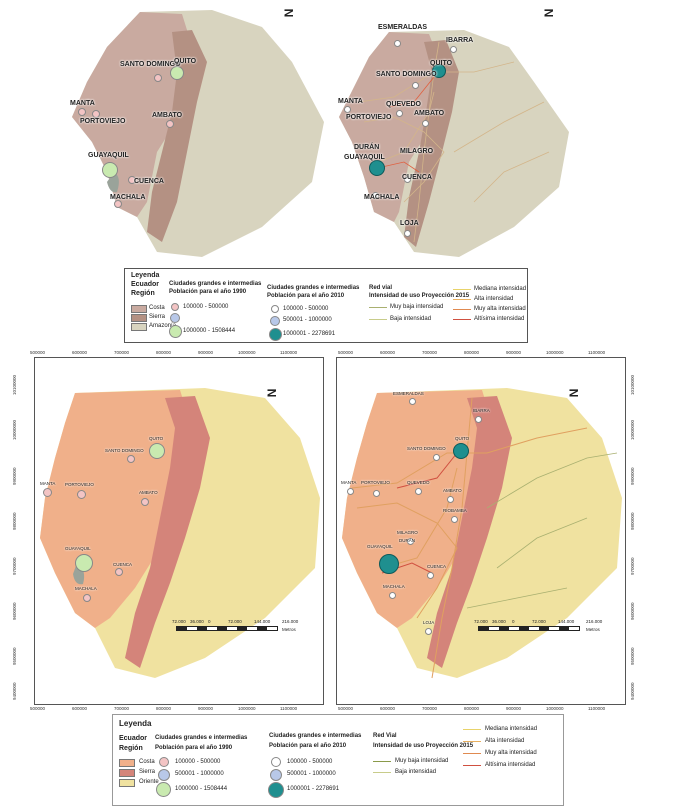  Describe the element at coordinates (14, 656) in the screenshot. I see `y-tick: 9500000` at that location.